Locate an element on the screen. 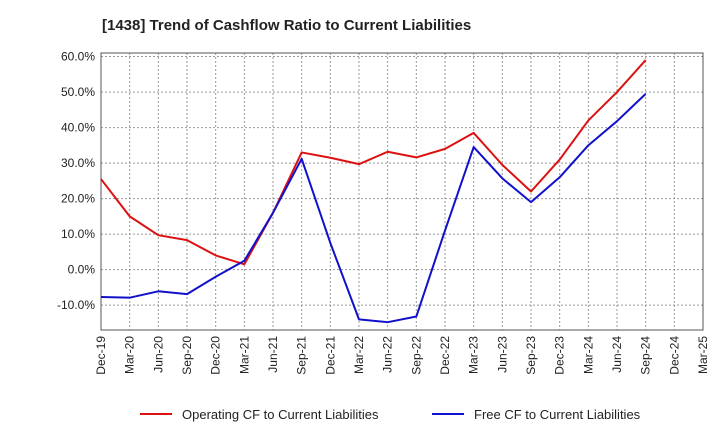  x-tick-label: Dec-24 is located at coordinates (674, 355).